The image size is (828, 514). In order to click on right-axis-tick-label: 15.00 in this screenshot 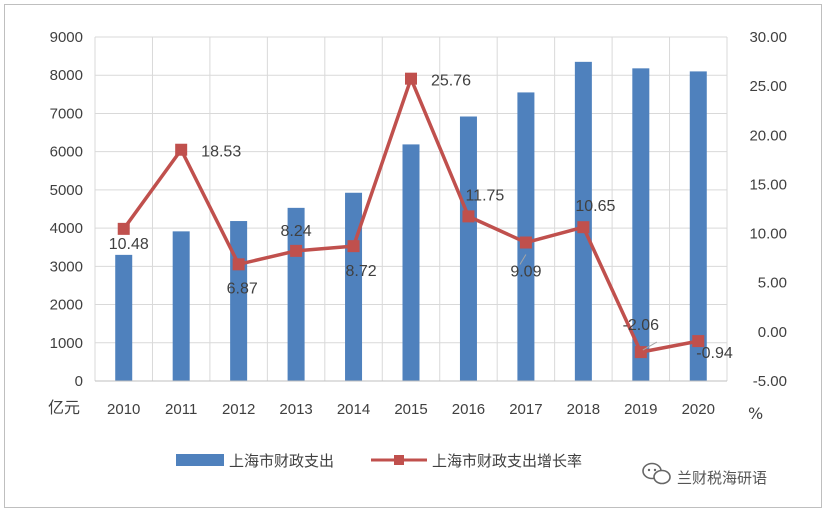, I will do `click(768, 184)`.